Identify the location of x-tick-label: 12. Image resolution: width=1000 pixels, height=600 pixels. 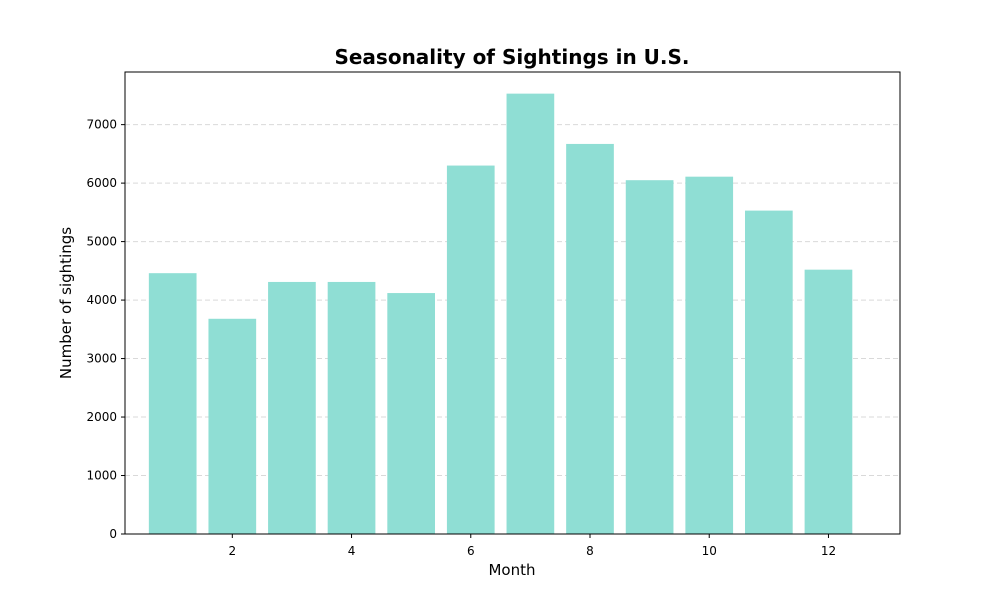
(828, 551).